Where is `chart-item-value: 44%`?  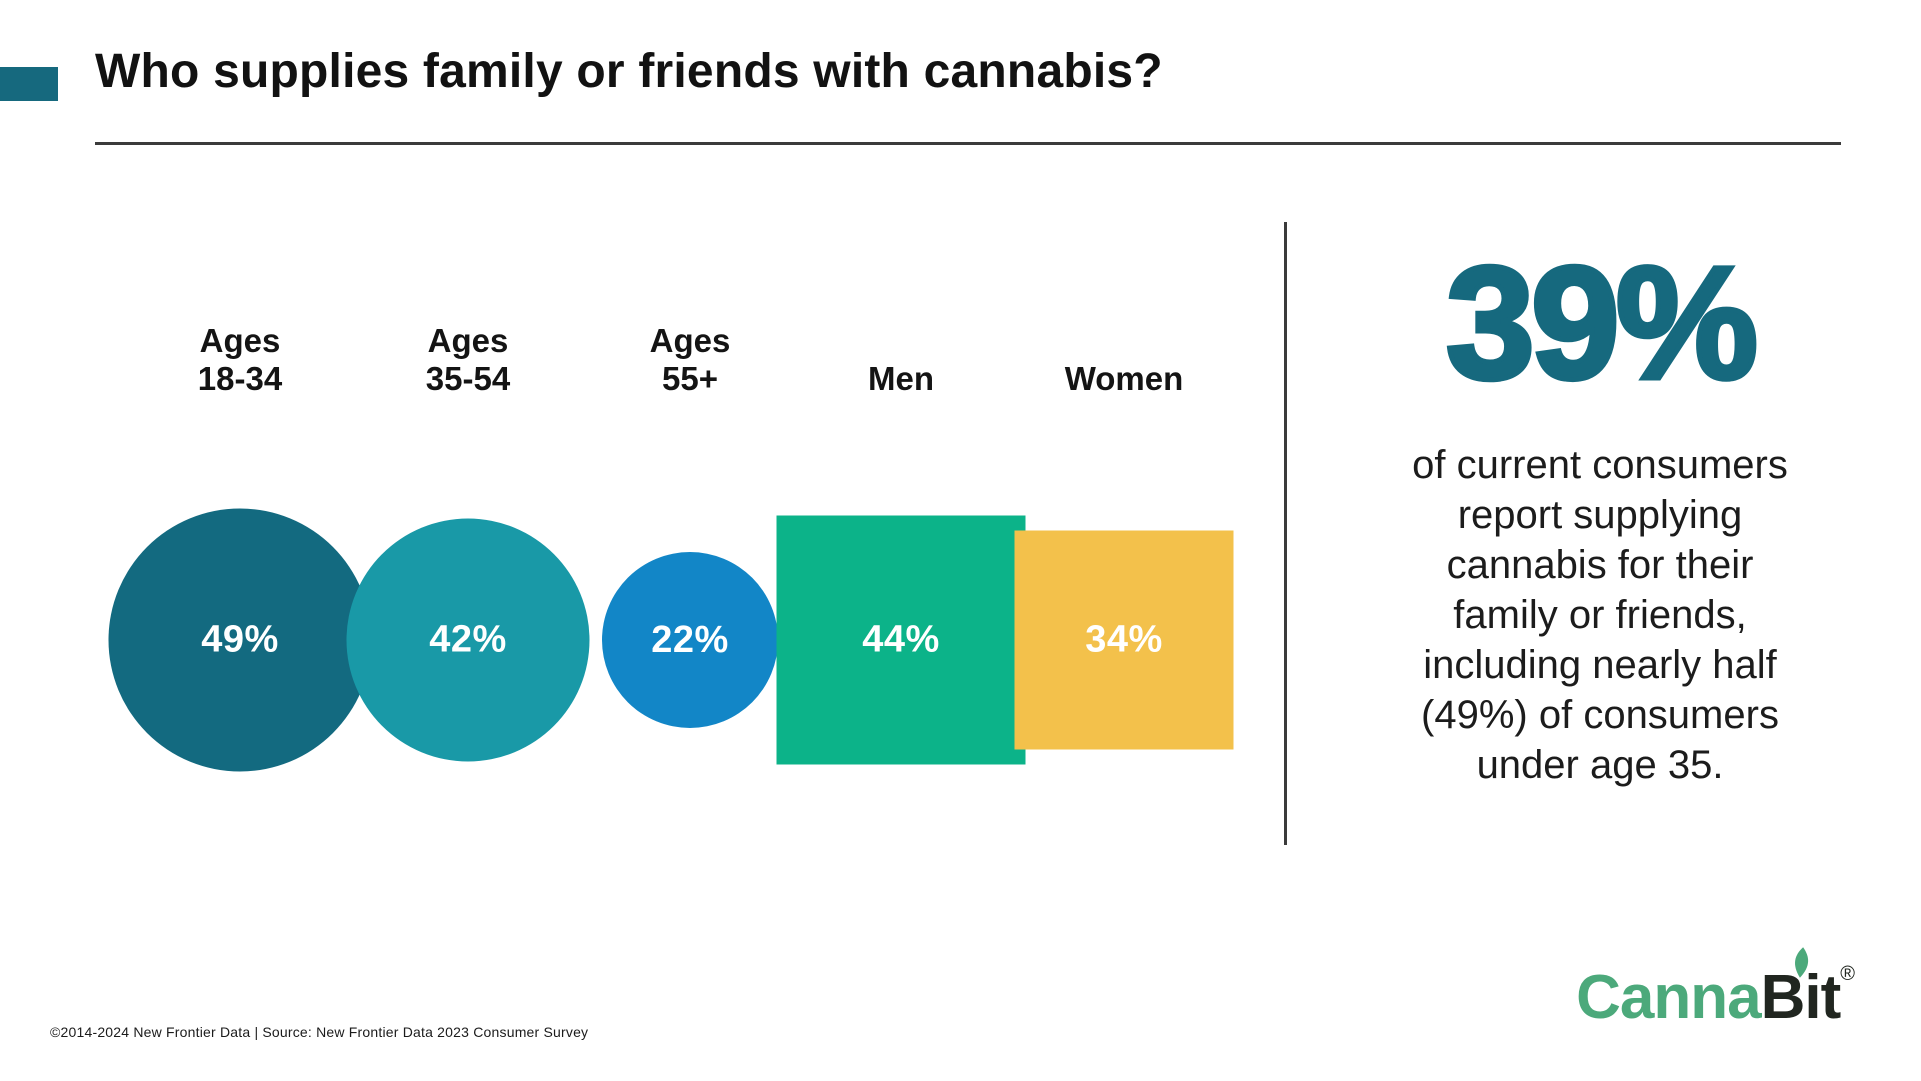 chart-item-value: 44% is located at coordinates (901, 639).